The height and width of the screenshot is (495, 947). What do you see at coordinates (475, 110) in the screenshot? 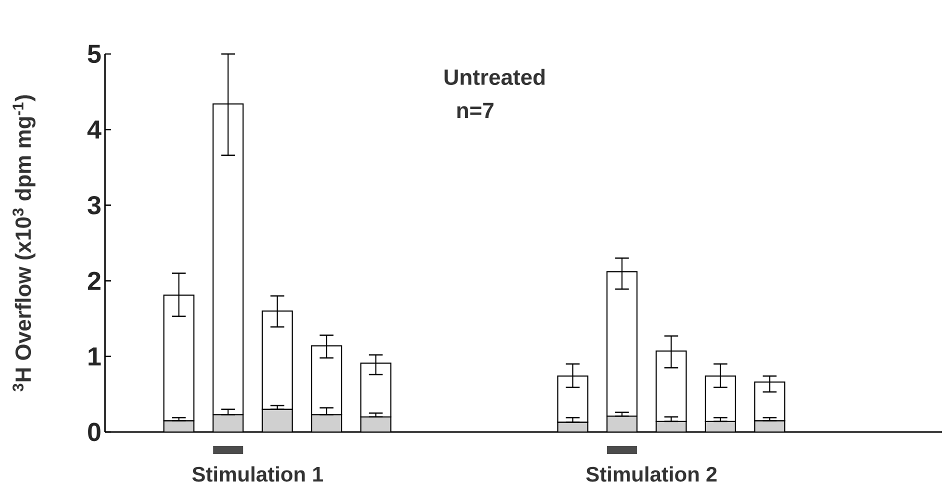
I see `text: n=7` at bounding box center [475, 110].